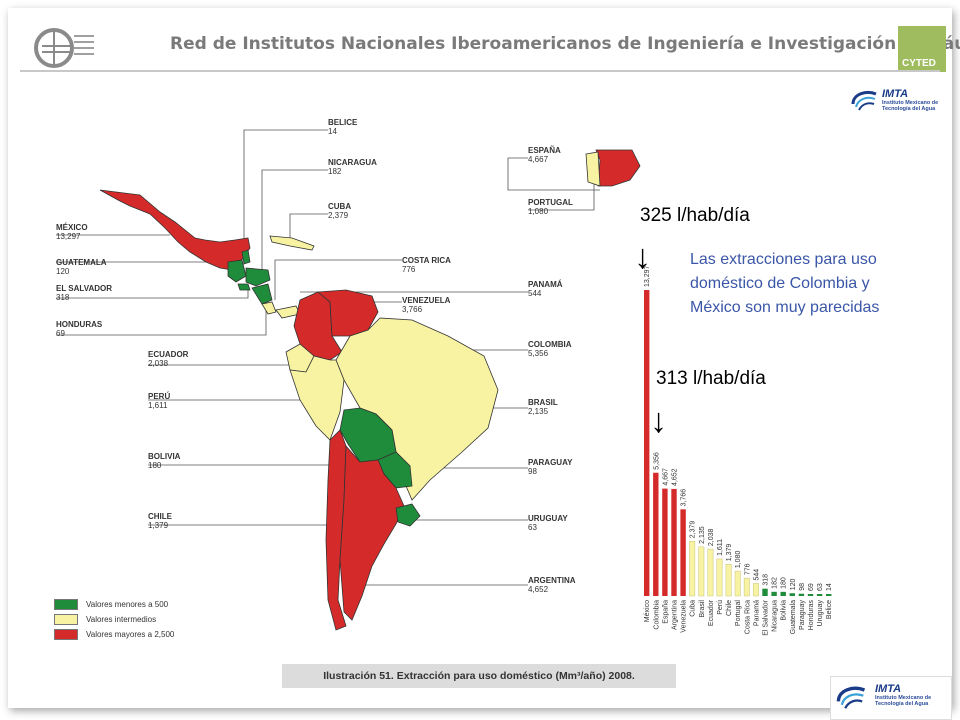  What do you see at coordinates (60, 333) in the screenshot?
I see `country-value: 69` at bounding box center [60, 333].